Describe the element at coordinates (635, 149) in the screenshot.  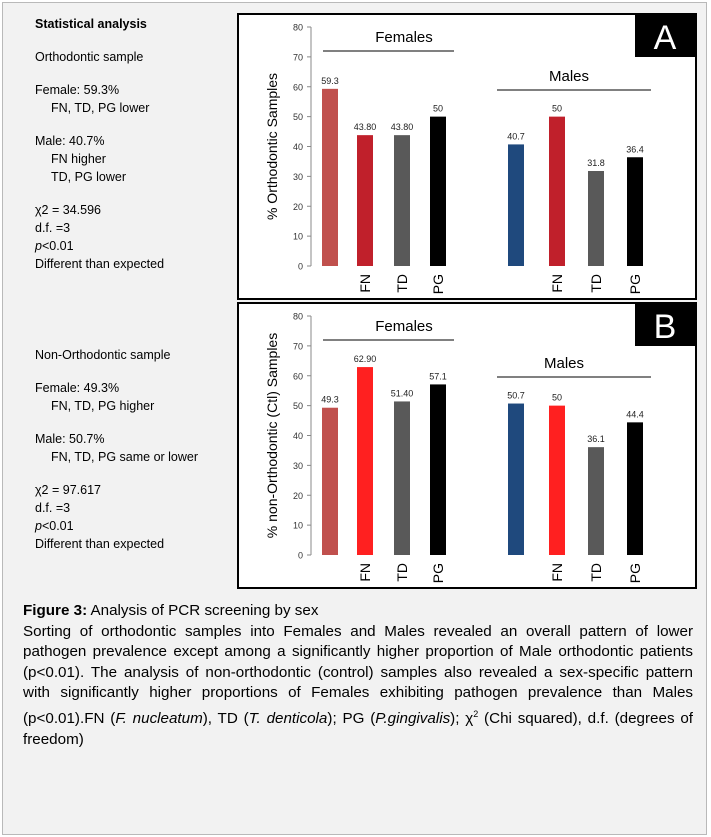
I see `bar-value-label: 36.4` at that location.